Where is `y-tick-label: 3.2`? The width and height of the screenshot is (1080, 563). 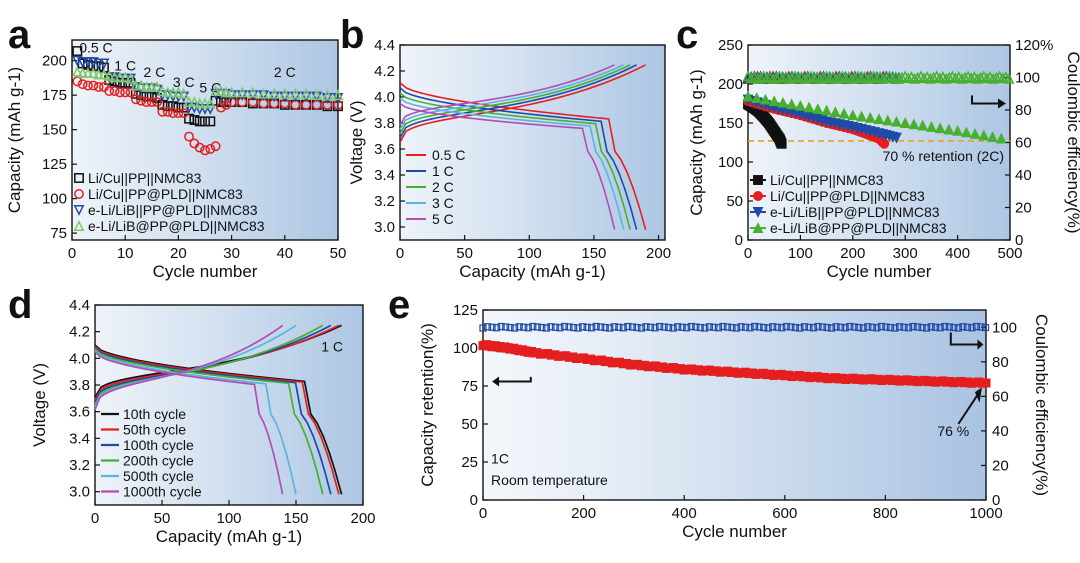 y-tick-label: 3.2 is located at coordinates (79, 465).